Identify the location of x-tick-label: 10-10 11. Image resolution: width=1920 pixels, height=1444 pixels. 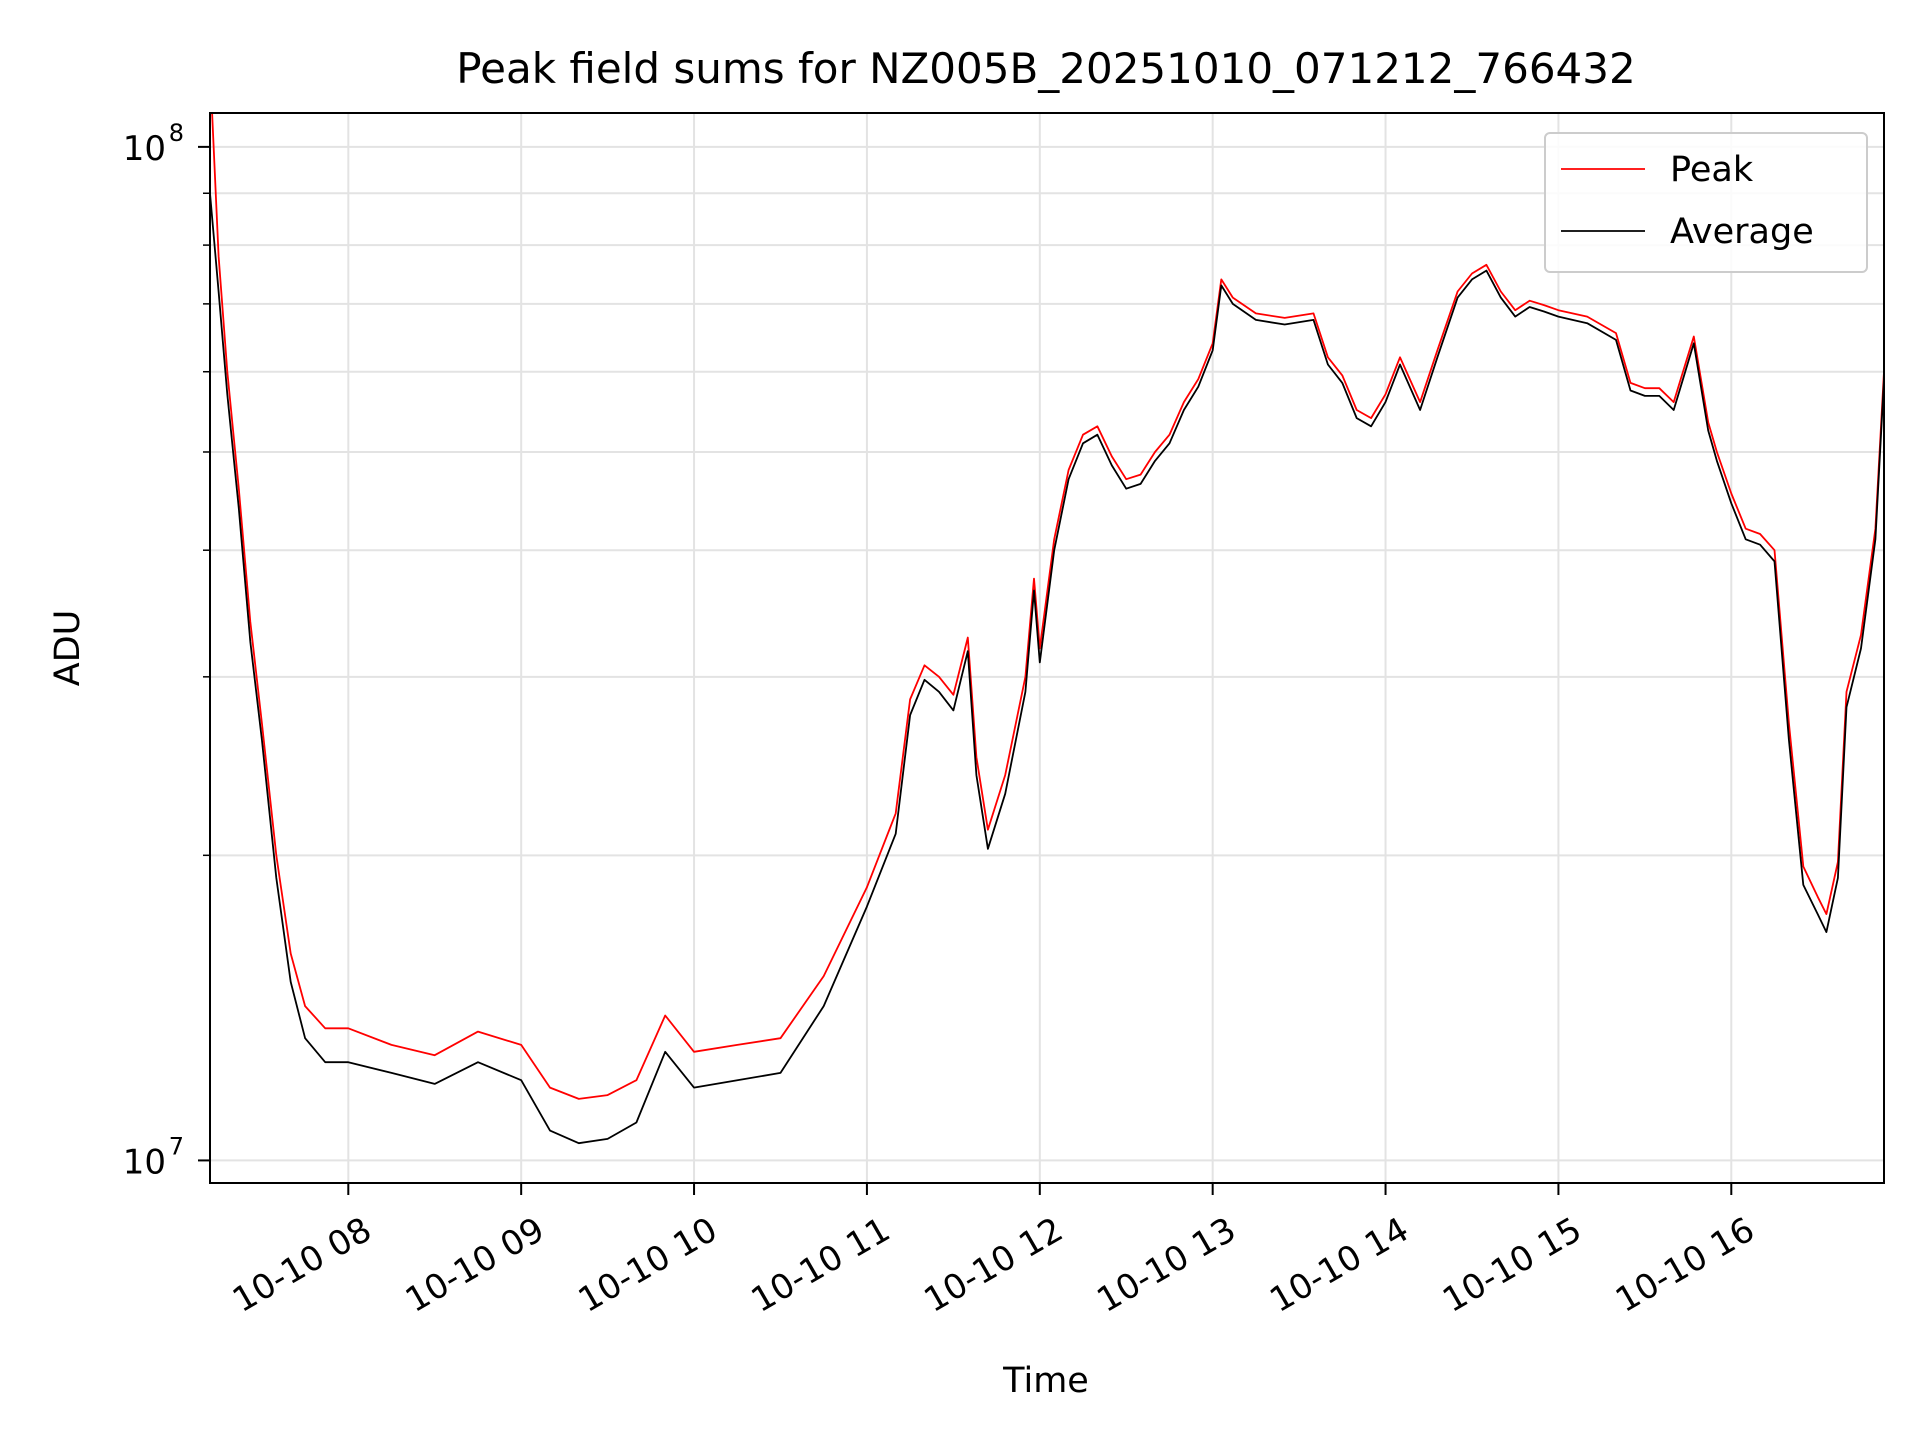
(821, 1265).